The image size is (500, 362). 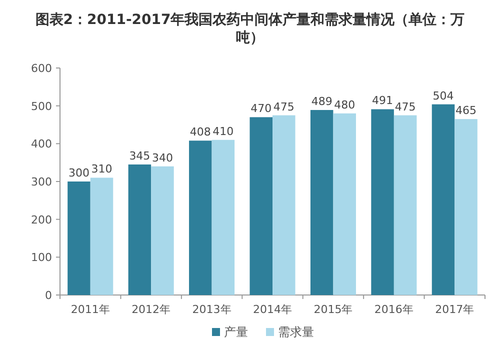 I want to click on data-label: 465, so click(x=466, y=111).